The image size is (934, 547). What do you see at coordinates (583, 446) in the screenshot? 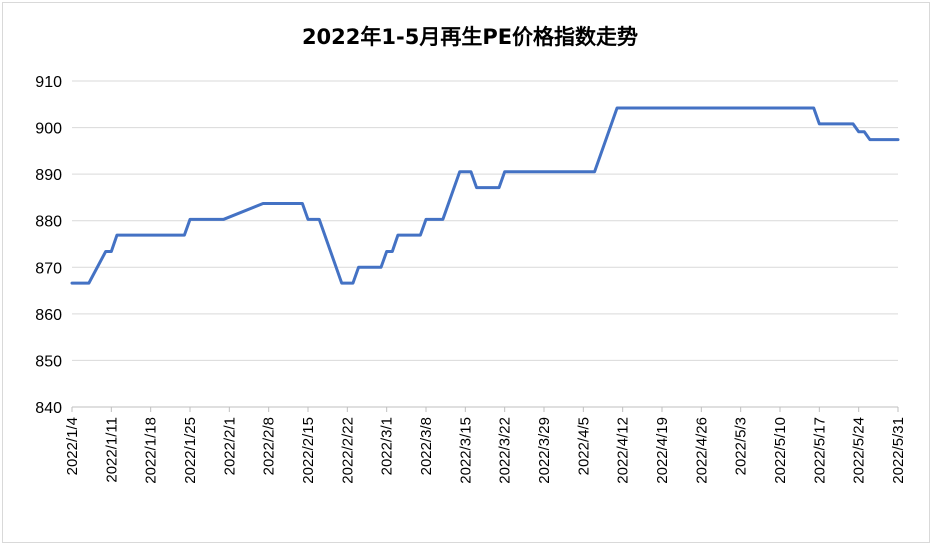
I see `x-tick-label: 2022/4/5` at bounding box center [583, 446].